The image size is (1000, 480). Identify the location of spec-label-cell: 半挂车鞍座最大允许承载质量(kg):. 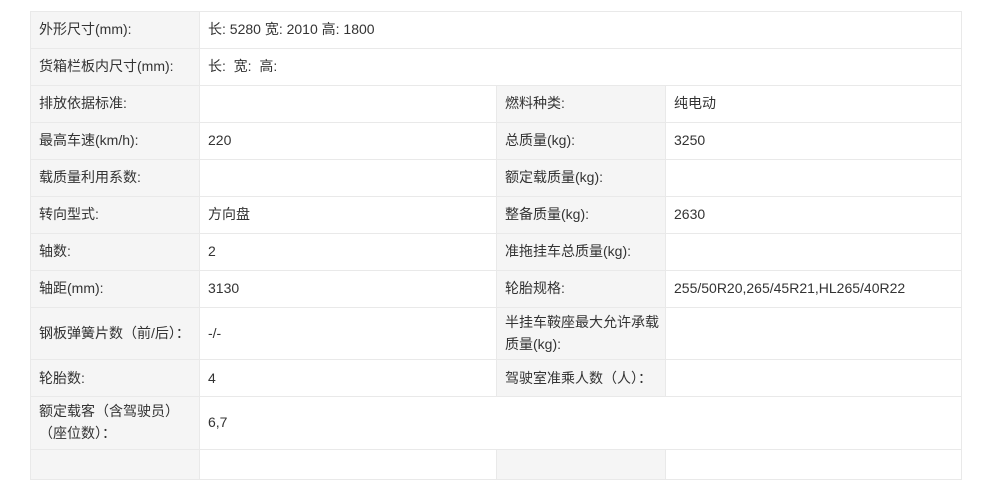
(581, 333).